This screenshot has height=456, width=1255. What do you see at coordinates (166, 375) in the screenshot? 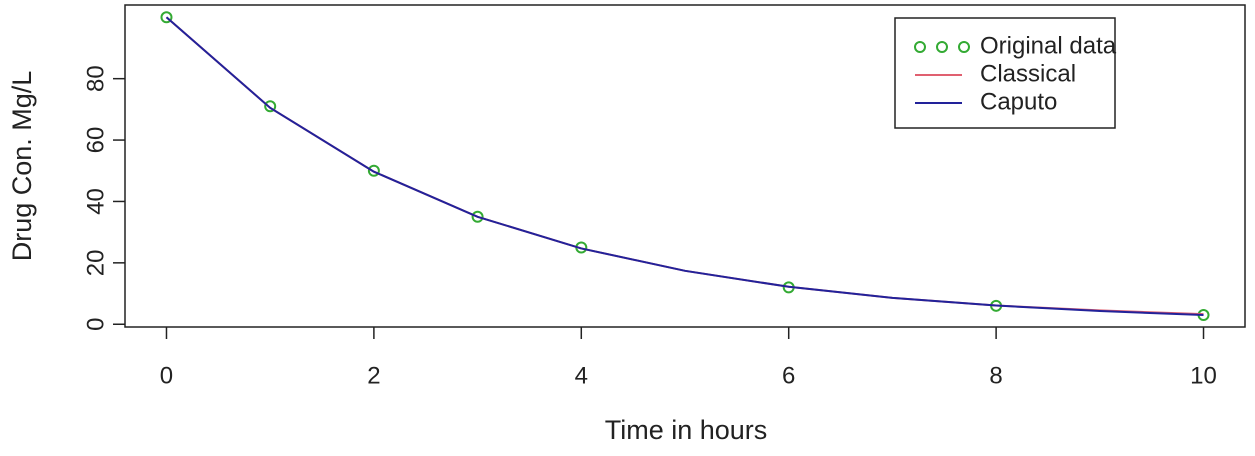
I see `x-tick-label: 0` at bounding box center [166, 375].